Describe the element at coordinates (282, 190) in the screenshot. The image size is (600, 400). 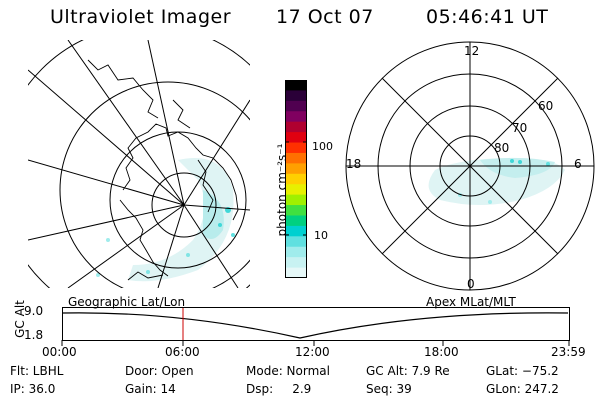
I see `colorbar-label: photon cm⁻²s⁻¹` at that location.